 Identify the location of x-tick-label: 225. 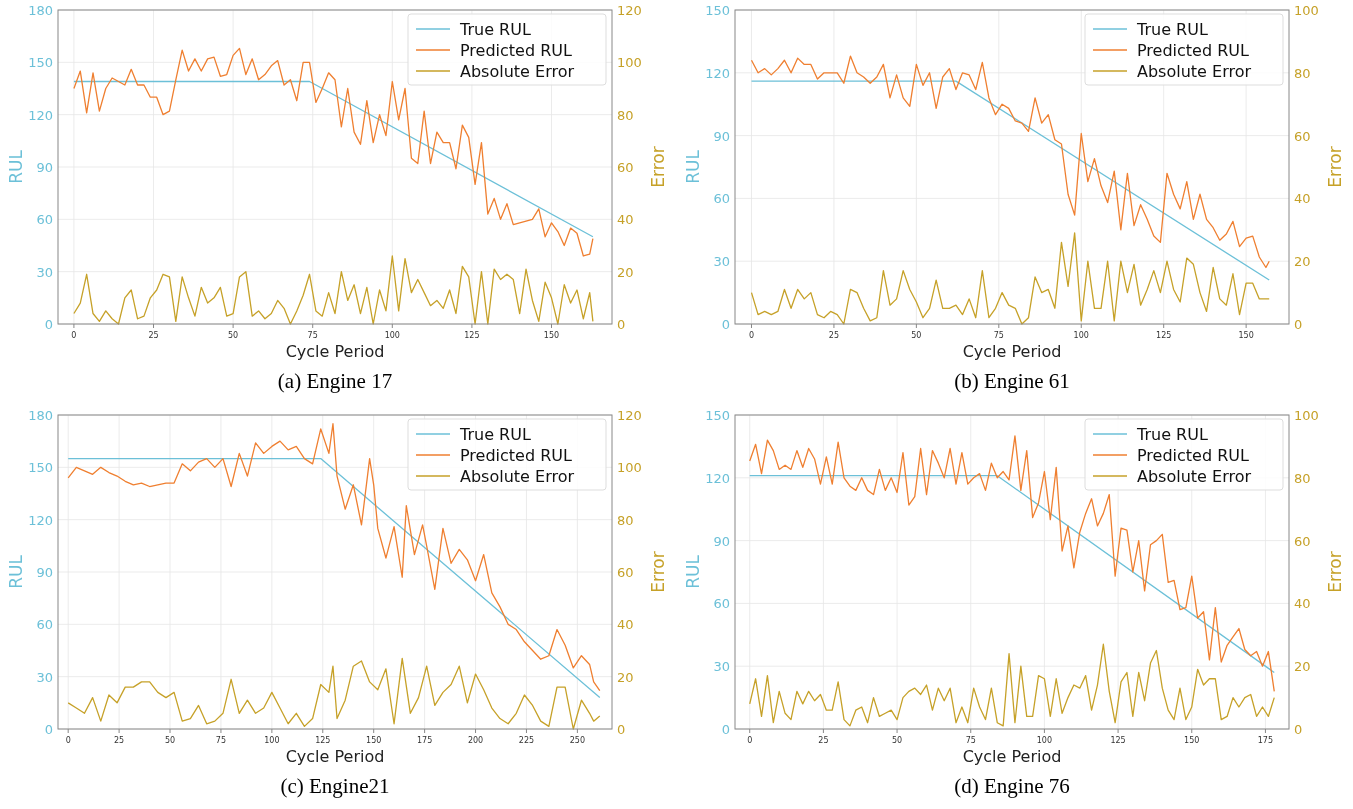
(526, 740).